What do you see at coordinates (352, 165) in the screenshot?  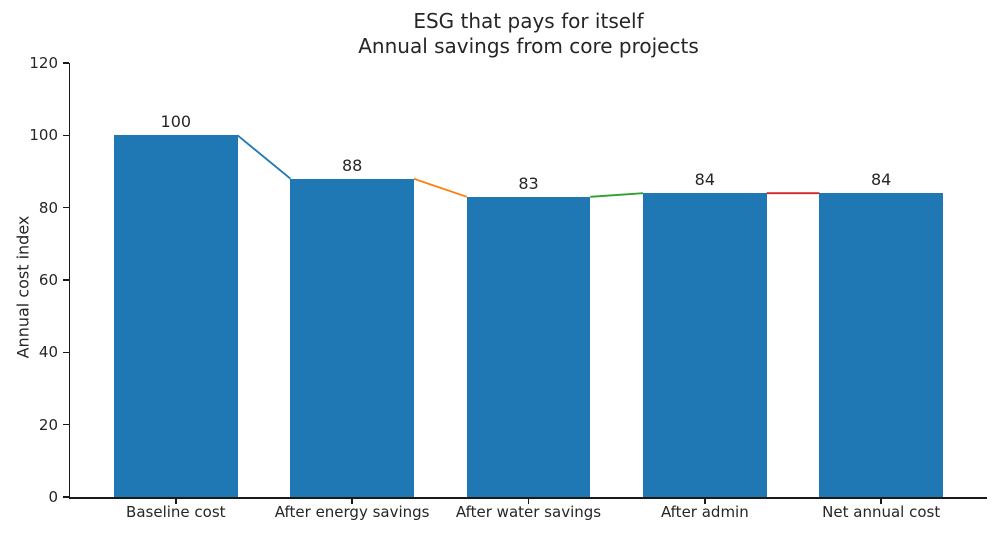 I see `bar-value-label: 88` at bounding box center [352, 165].